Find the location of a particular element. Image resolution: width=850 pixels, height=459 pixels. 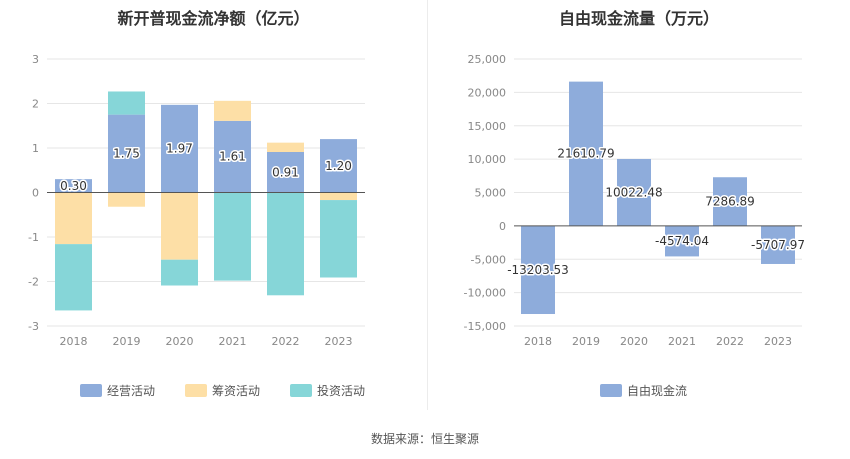

data-label: 10022.48 is located at coordinates (633, 192).